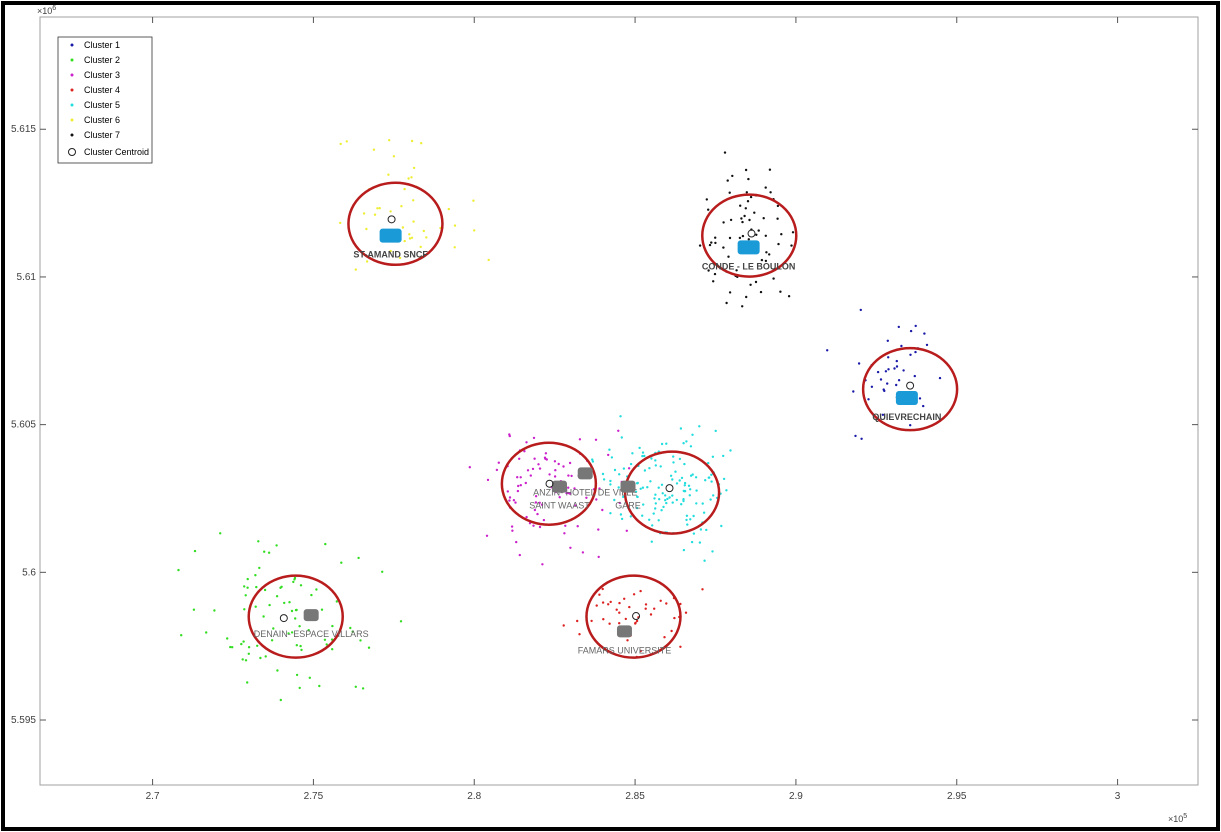 Image resolution: width=1221 pixels, height=832 pixels. I want to click on legend-label: Cluster 3, so click(102, 75).